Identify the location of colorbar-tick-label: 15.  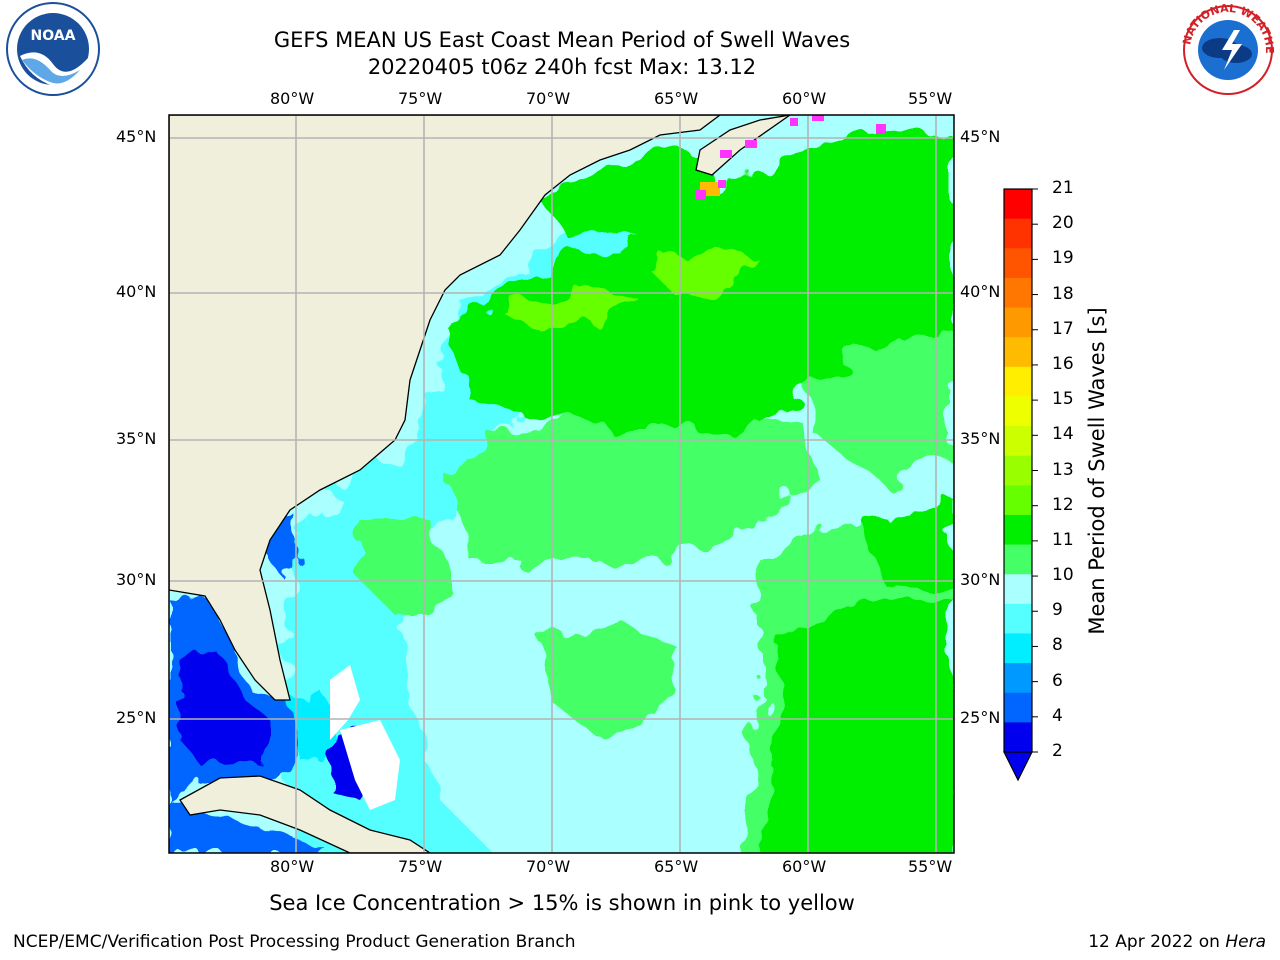
(1063, 399).